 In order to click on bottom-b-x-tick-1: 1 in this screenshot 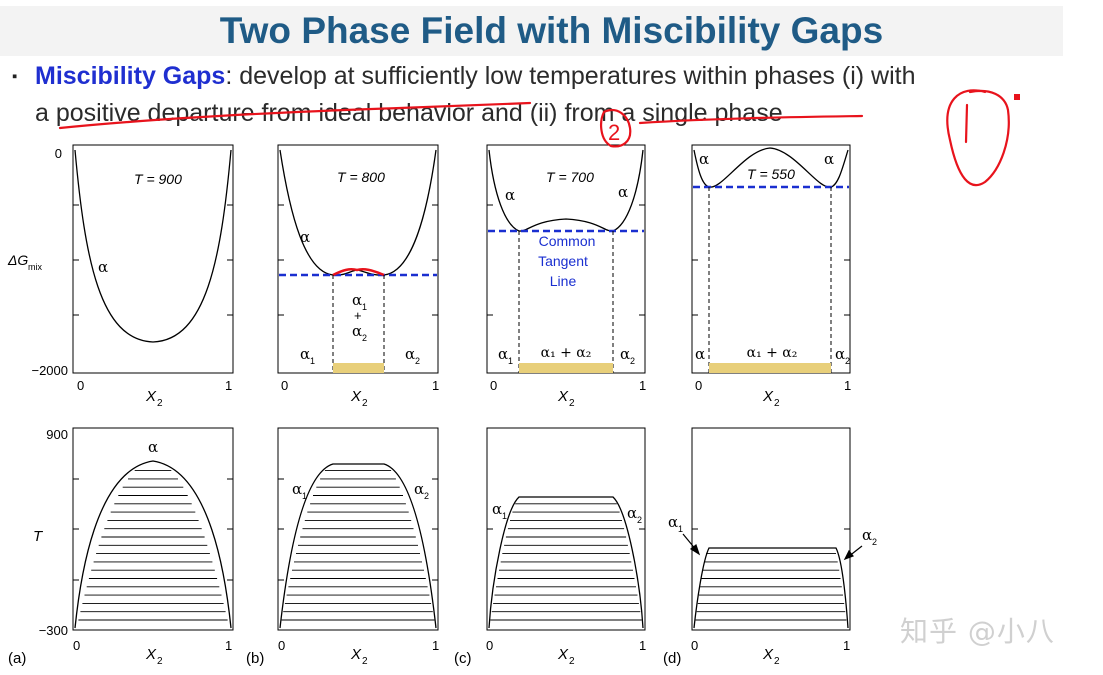, I will do `click(435, 645)`.